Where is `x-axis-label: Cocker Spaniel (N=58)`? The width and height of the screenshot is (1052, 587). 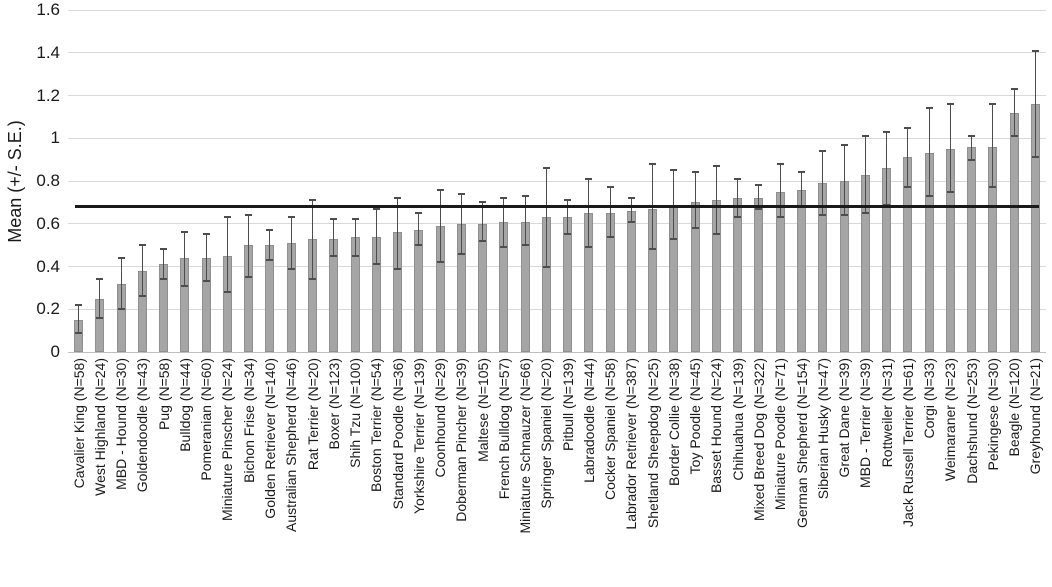 x-axis-label: Cocker Spaniel (N=58) is located at coordinates (610, 429).